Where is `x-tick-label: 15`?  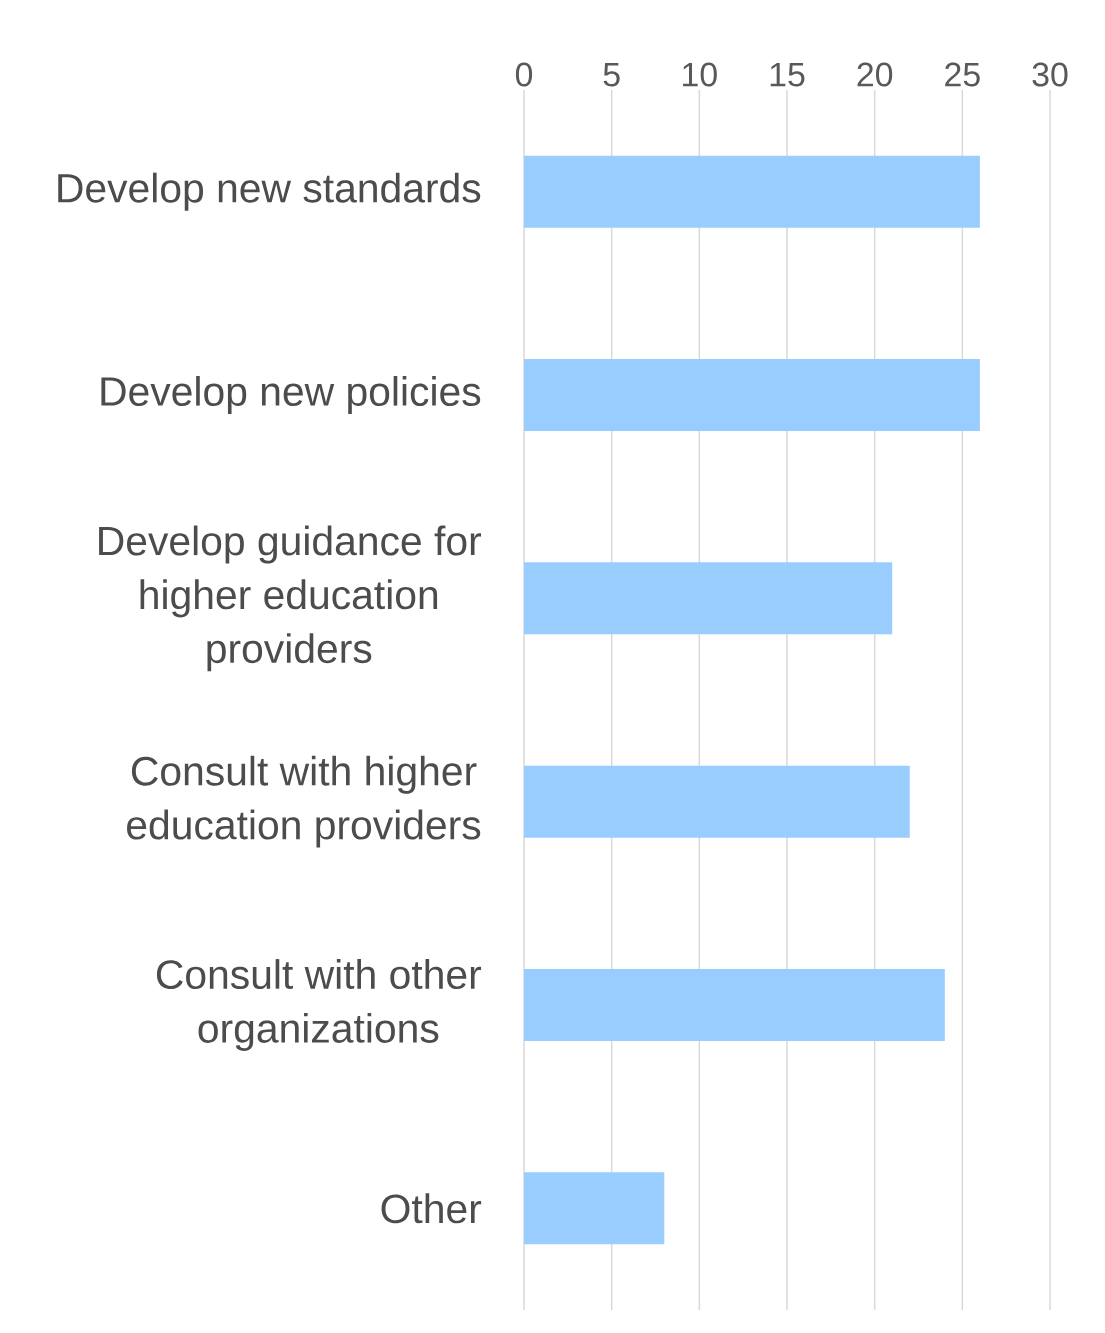 x-tick-label: 15 is located at coordinates (787, 74).